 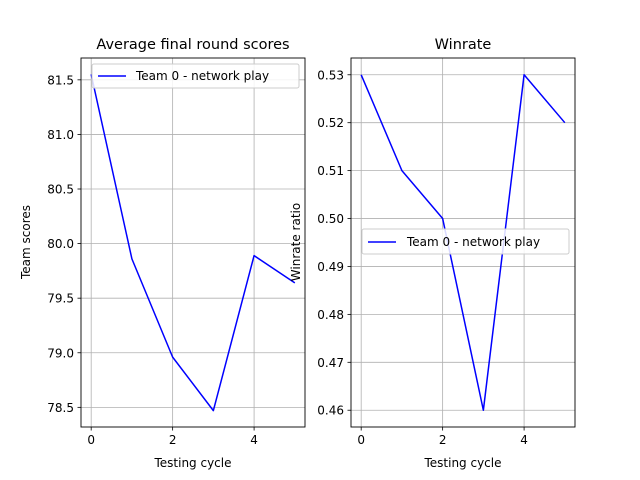 What do you see at coordinates (524, 440) in the screenshot?
I see `winrate-x-tick-label: 4` at bounding box center [524, 440].